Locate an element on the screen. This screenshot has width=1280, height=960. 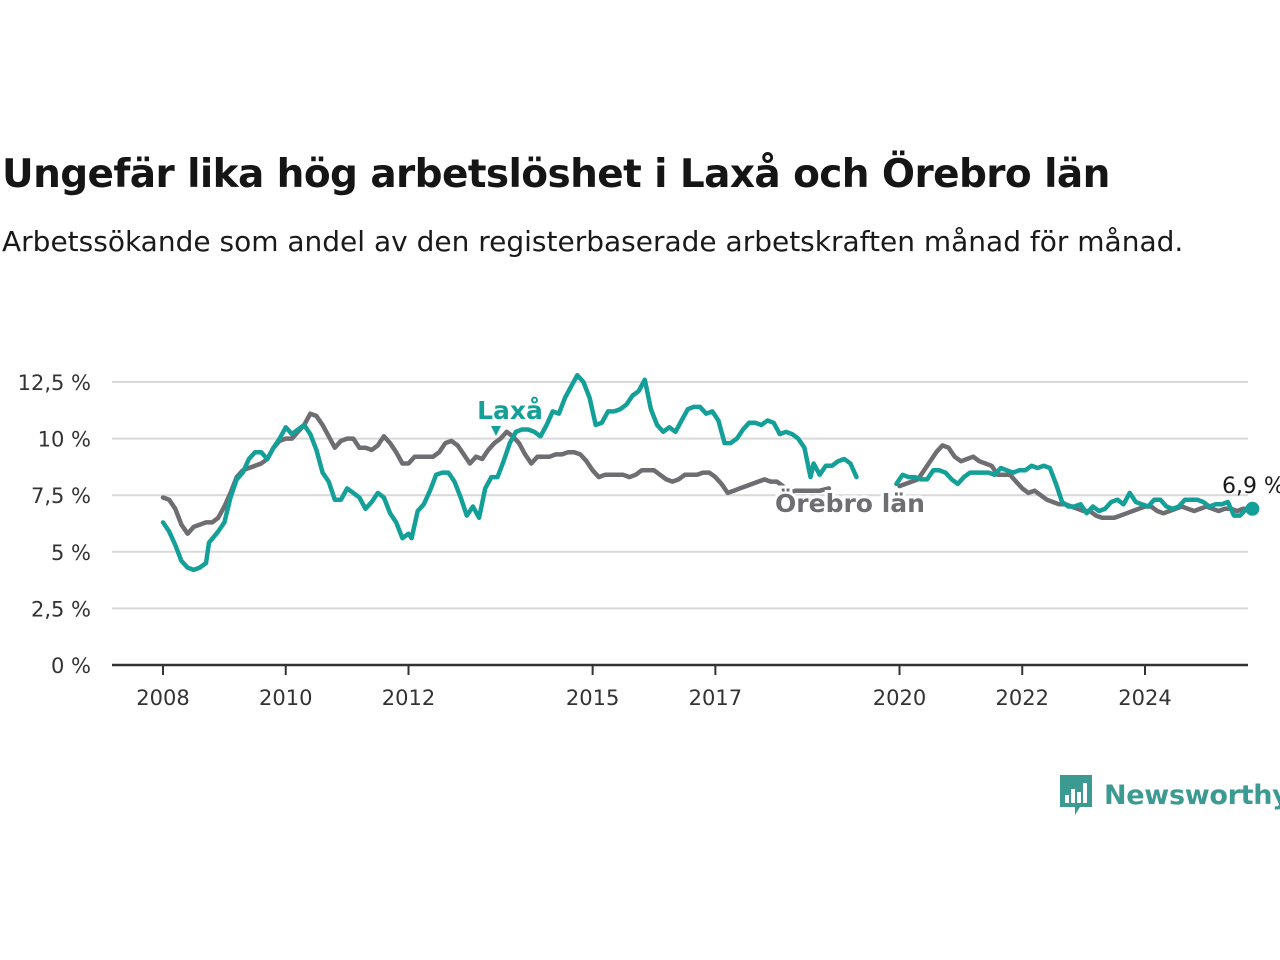
newsworthy-brand: Newsworthy is located at coordinates (1169, 795).